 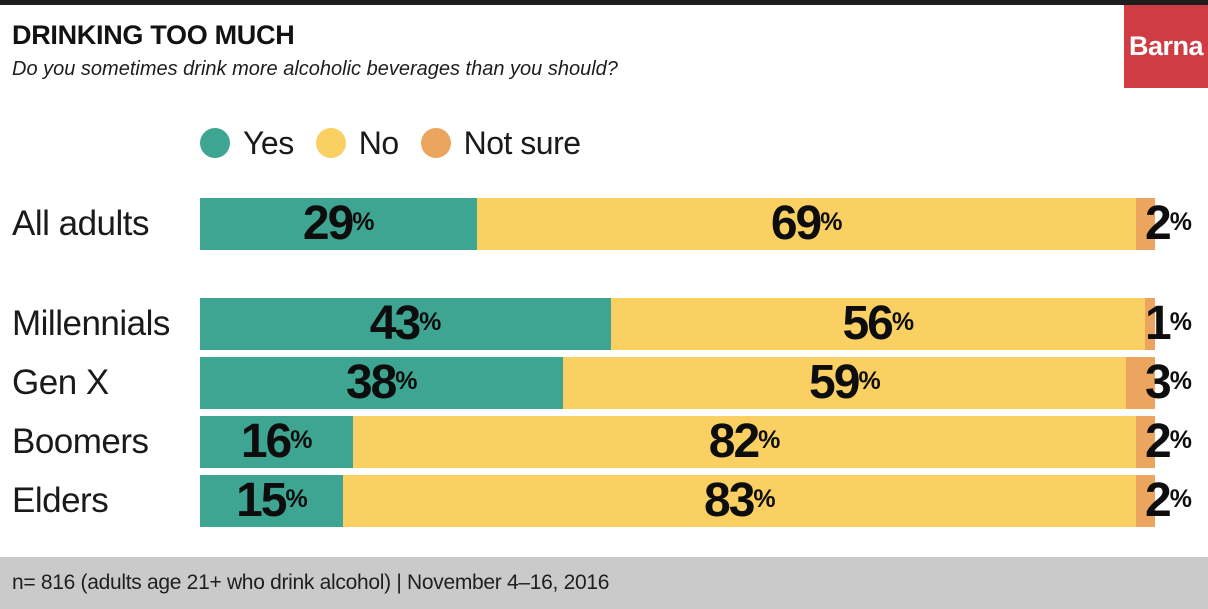 What do you see at coordinates (261, 500) in the screenshot?
I see `value-number: 15` at bounding box center [261, 500].